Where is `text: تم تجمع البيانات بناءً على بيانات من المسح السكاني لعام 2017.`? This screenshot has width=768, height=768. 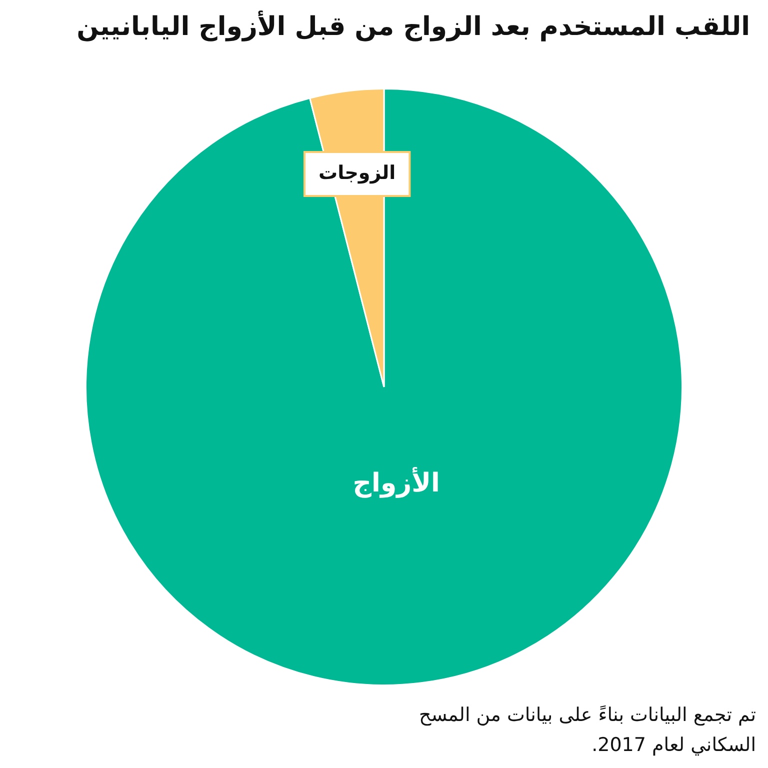
text: تم تجمع البيانات بناءً على بيانات من المسح السكاني لعام 2017. is located at coordinates (587, 730).